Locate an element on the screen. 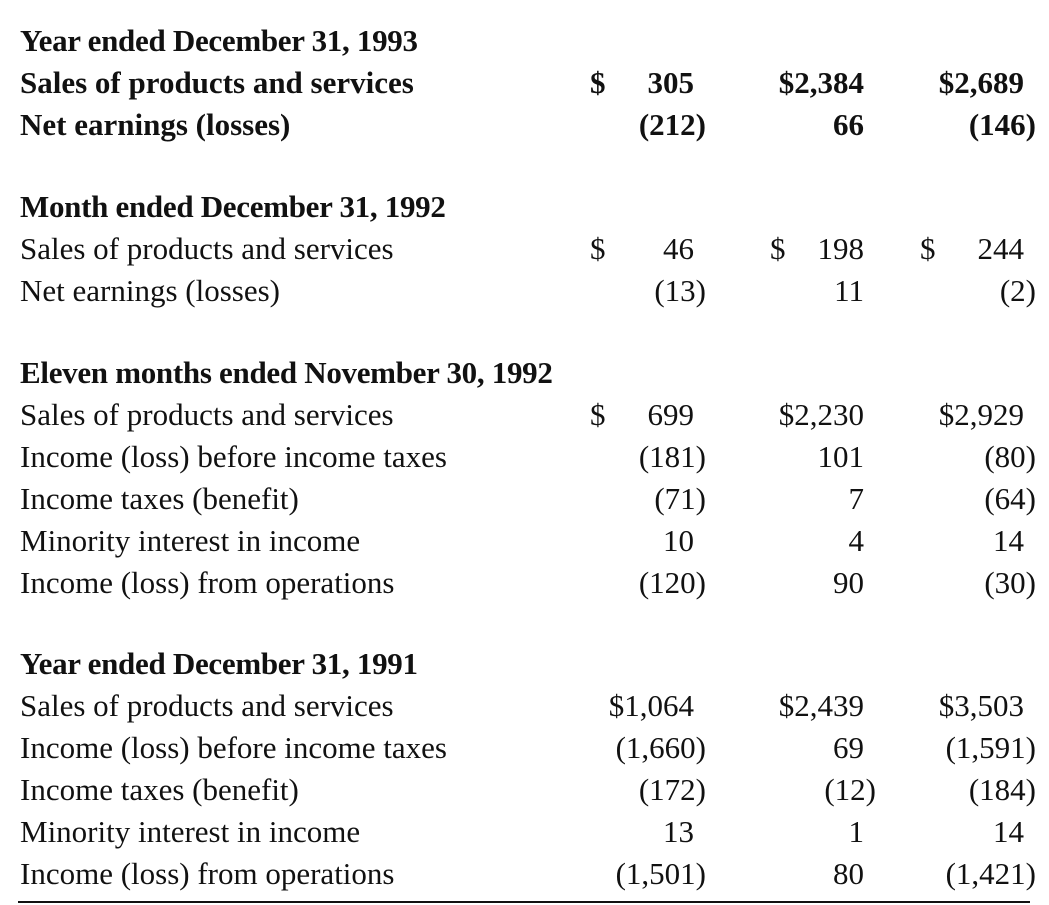  value-cell-col3: (2) is located at coordinates (978, 291).